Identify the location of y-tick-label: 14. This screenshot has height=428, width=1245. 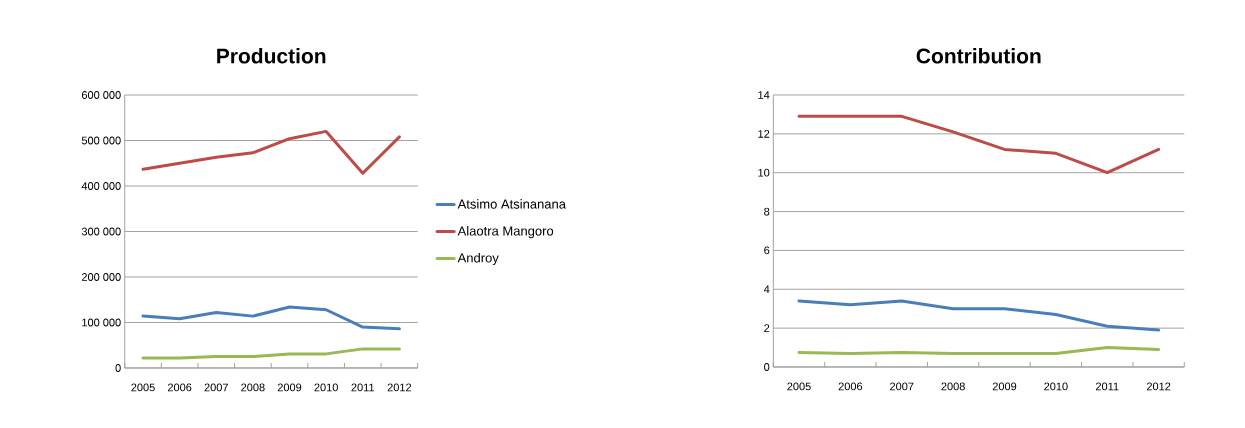
(764, 95).